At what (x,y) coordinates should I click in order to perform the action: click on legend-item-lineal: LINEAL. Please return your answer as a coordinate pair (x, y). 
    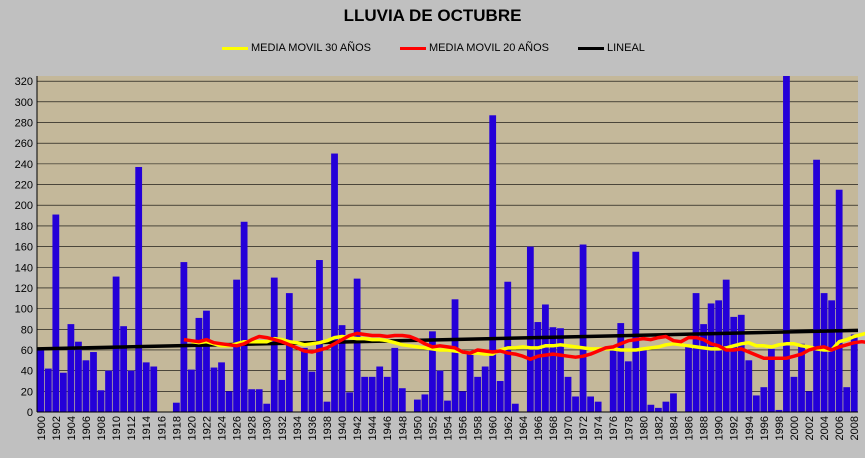
    Looking at the image, I should click on (611, 48).